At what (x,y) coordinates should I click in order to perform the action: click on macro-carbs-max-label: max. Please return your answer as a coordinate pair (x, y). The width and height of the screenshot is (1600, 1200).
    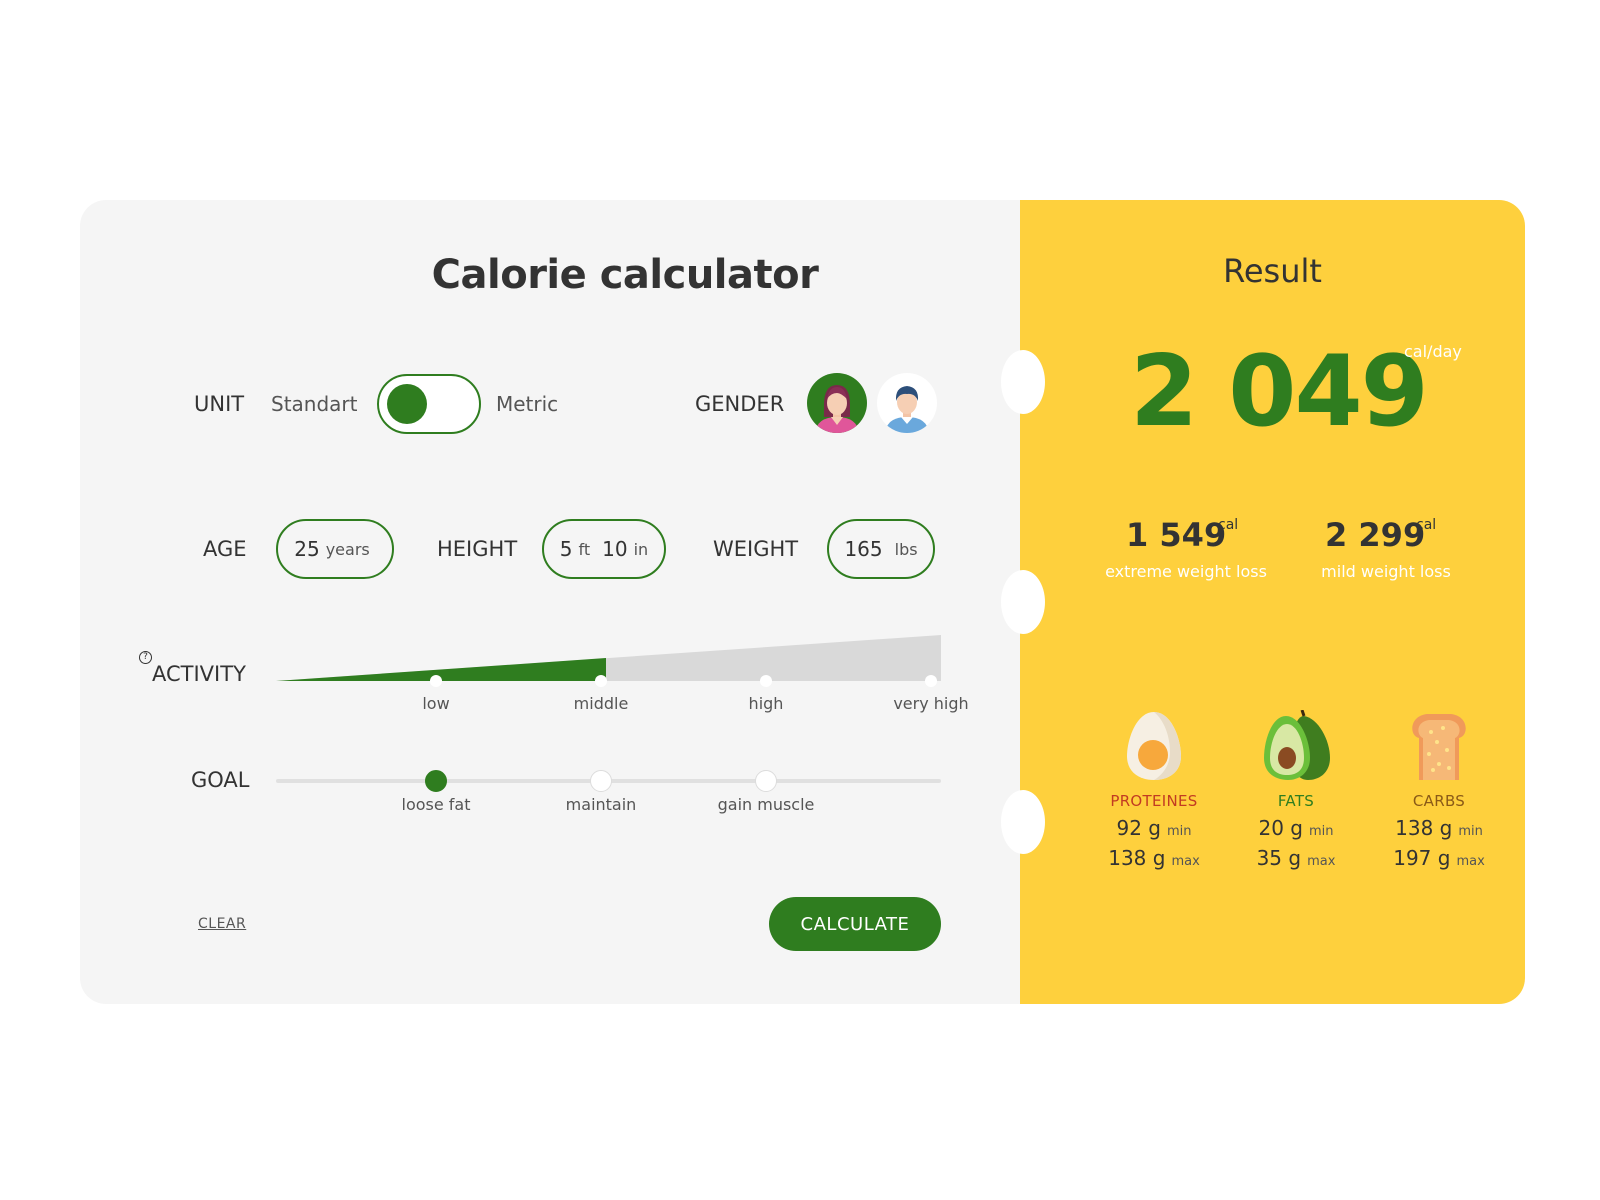
    Looking at the image, I should click on (1470, 861).